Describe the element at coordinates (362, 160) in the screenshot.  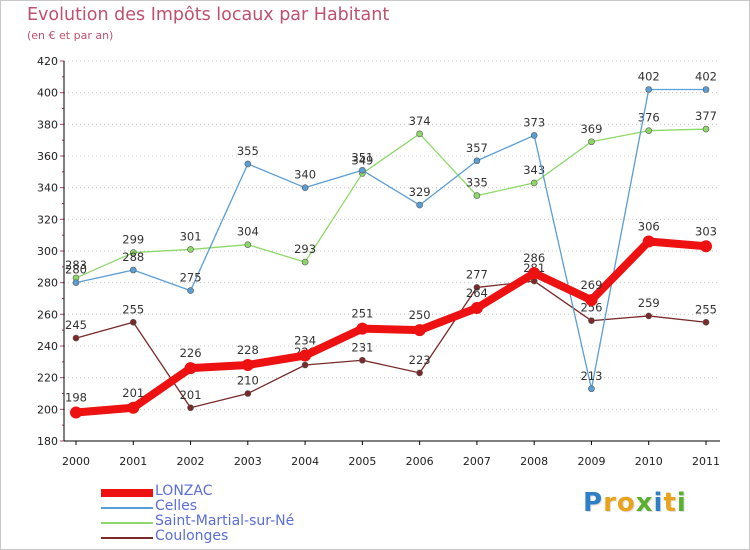
I see `data-label: 349` at that location.